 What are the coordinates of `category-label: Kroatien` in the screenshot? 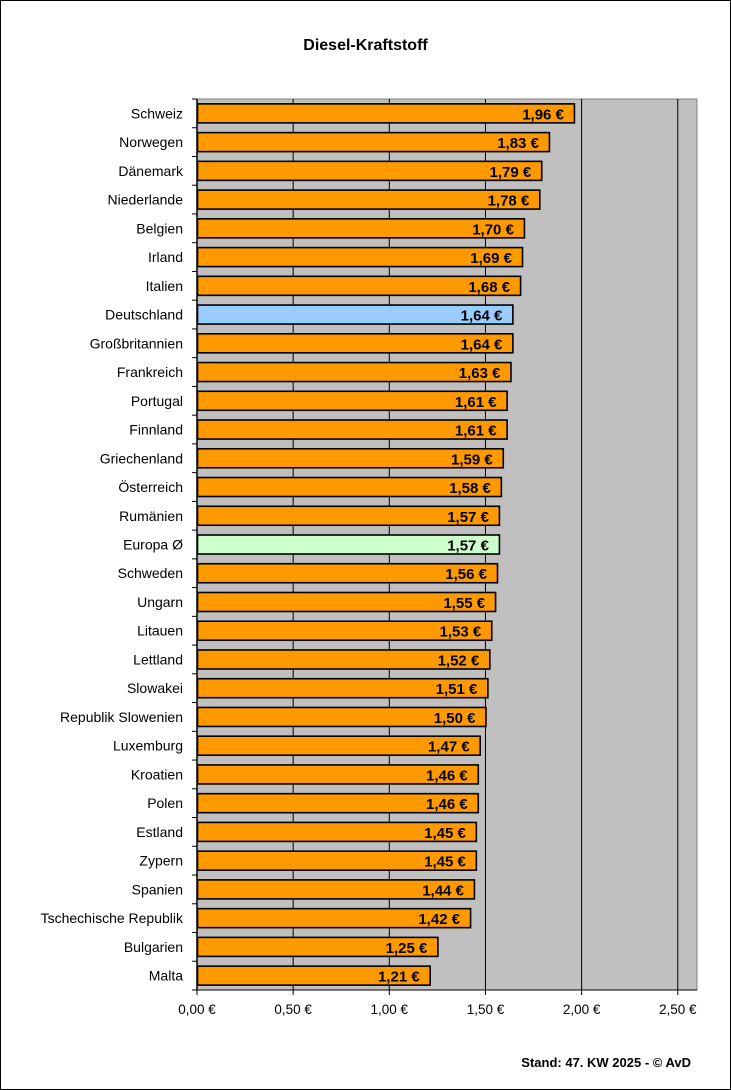 It's located at (157, 774).